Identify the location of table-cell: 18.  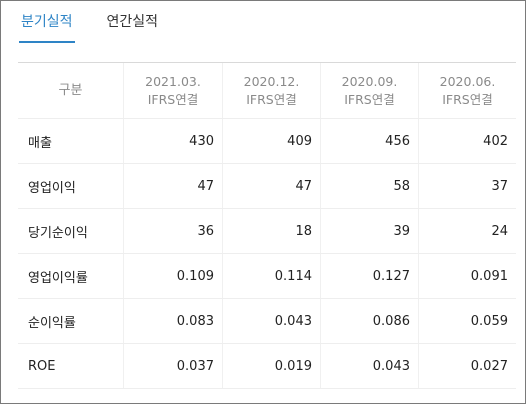
(272, 231).